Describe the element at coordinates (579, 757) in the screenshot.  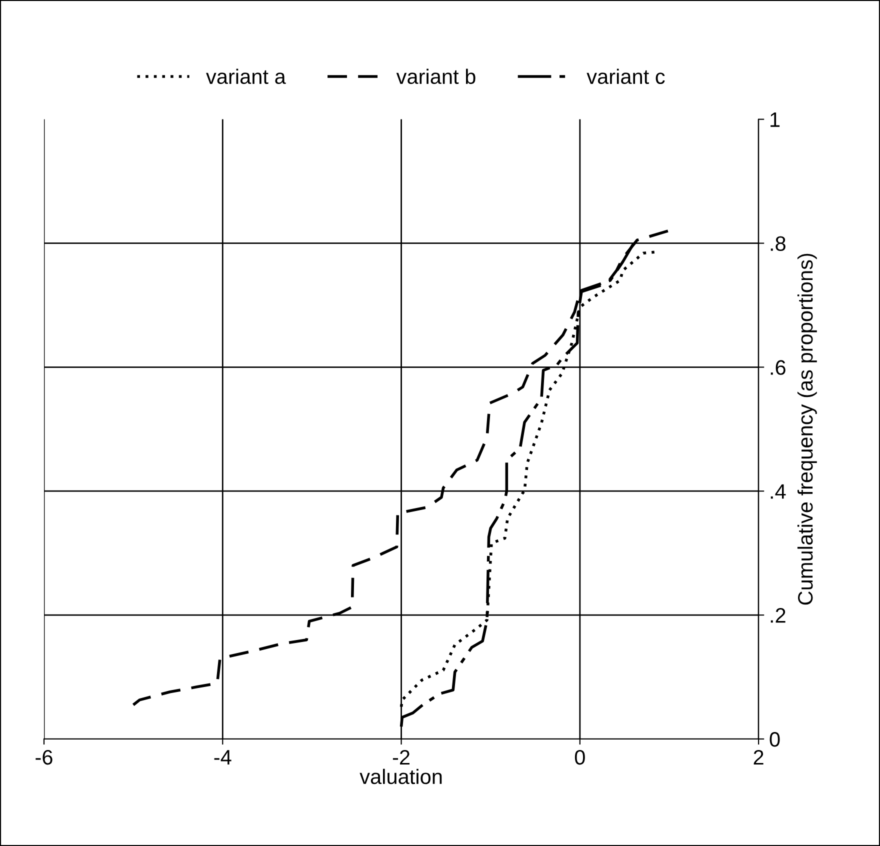
I see `x-tick-label: 0` at that location.